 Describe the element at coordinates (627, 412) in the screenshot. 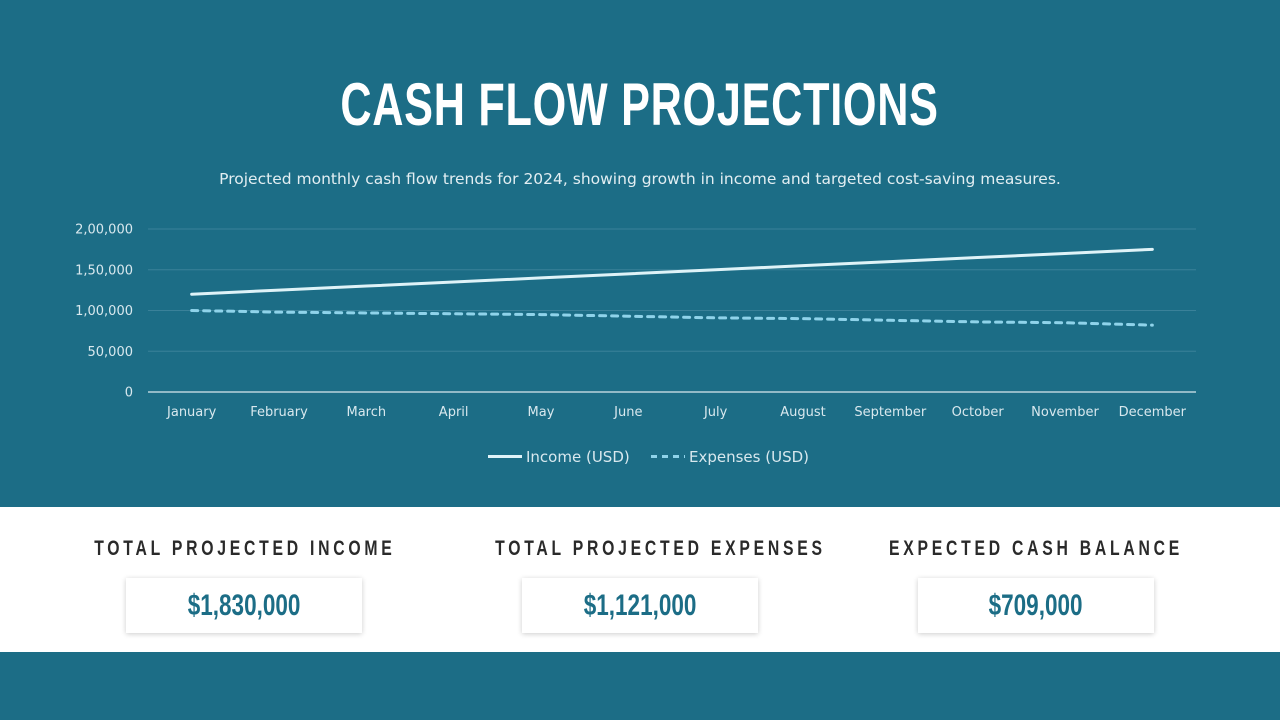

I see `x-tick-label: June` at that location.